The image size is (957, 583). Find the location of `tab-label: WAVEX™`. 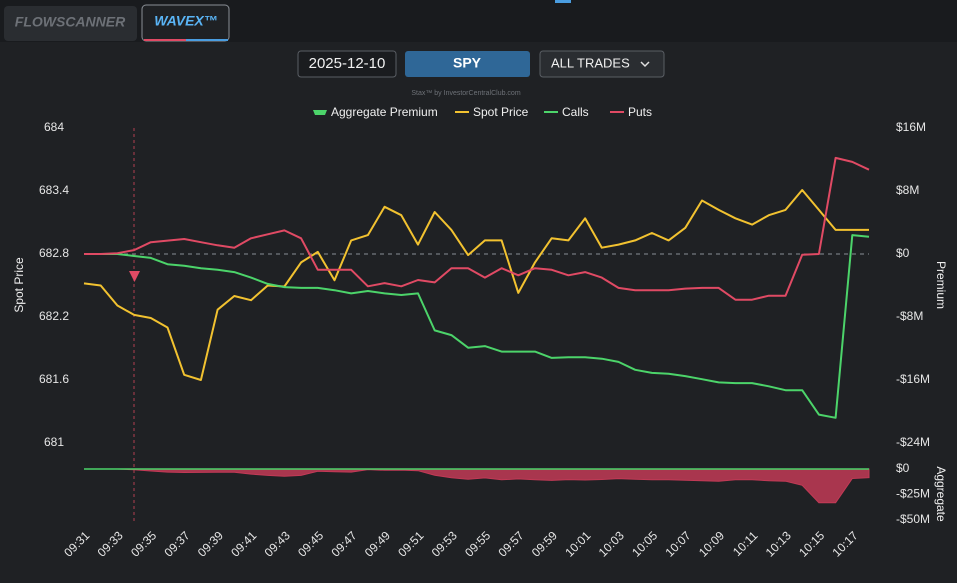

tab-label: WAVEX™ is located at coordinates (186, 21).